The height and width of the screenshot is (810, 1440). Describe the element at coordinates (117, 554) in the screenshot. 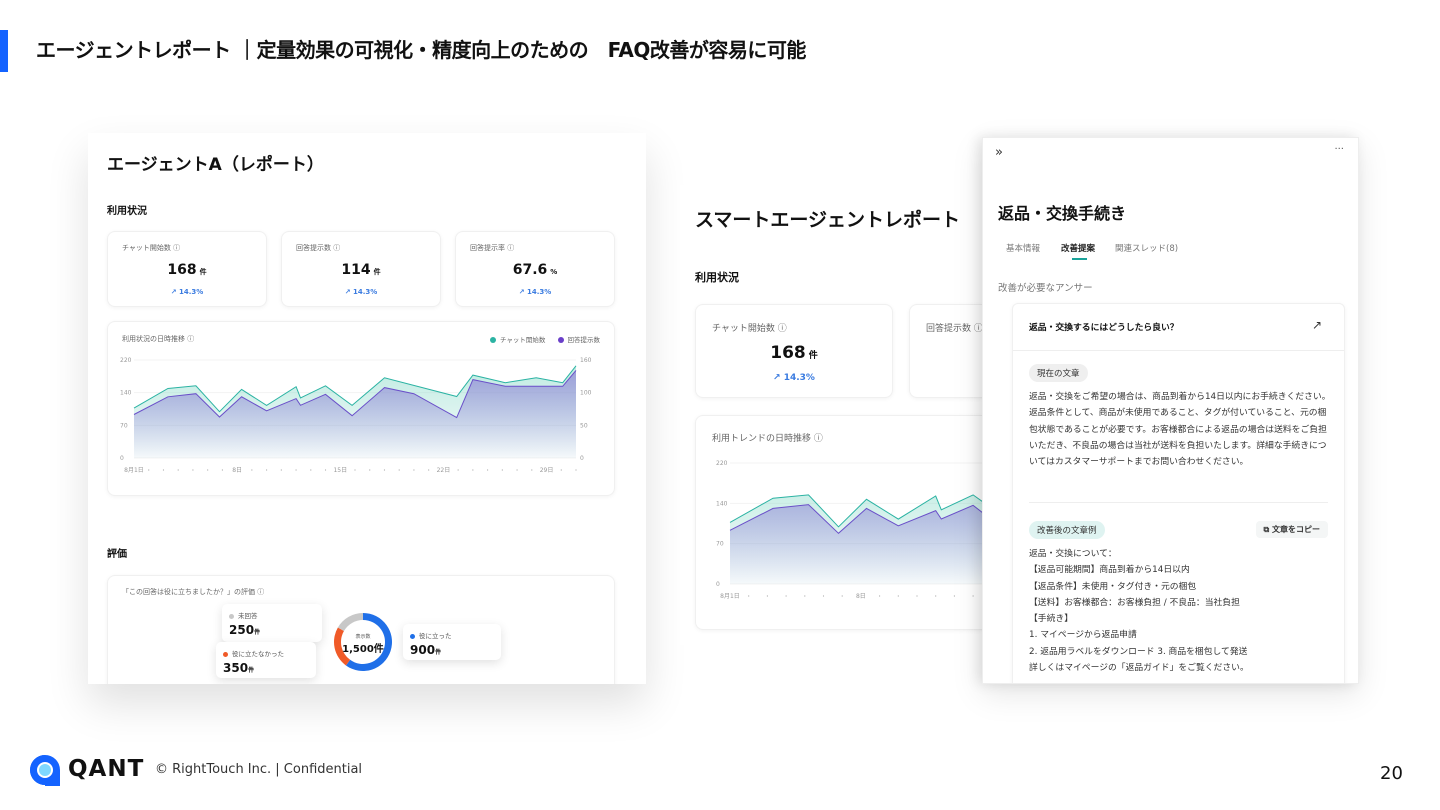

I see `rating-heading: 評価` at that location.